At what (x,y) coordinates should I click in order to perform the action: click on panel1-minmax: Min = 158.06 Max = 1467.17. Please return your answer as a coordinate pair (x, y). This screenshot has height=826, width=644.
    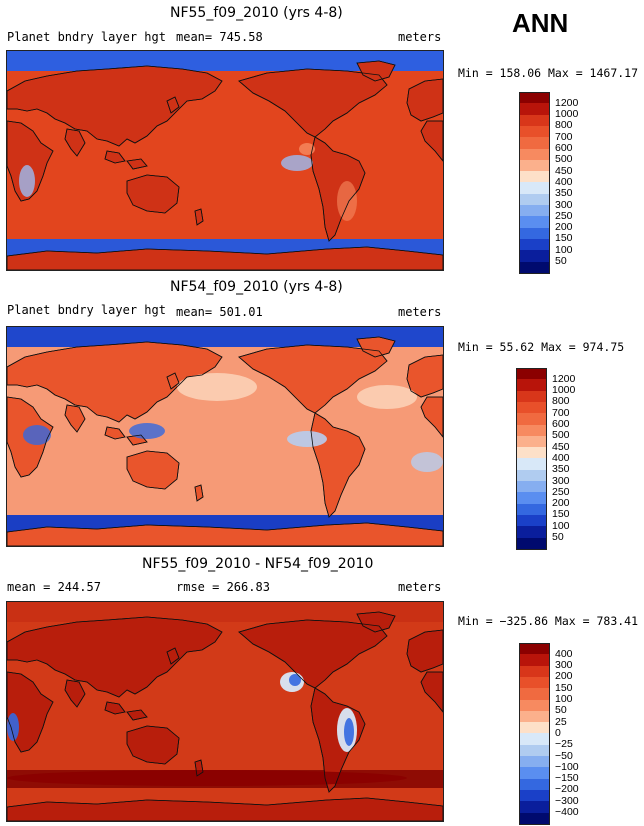
    Looking at the image, I should click on (548, 73).